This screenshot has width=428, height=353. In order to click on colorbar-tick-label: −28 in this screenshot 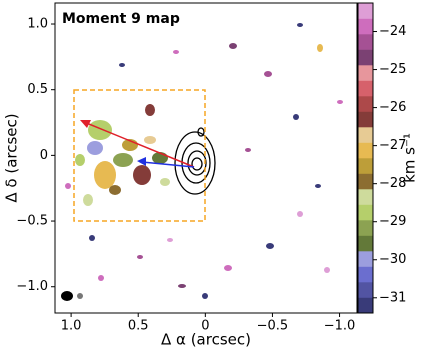, I will do `click(392, 183)`.